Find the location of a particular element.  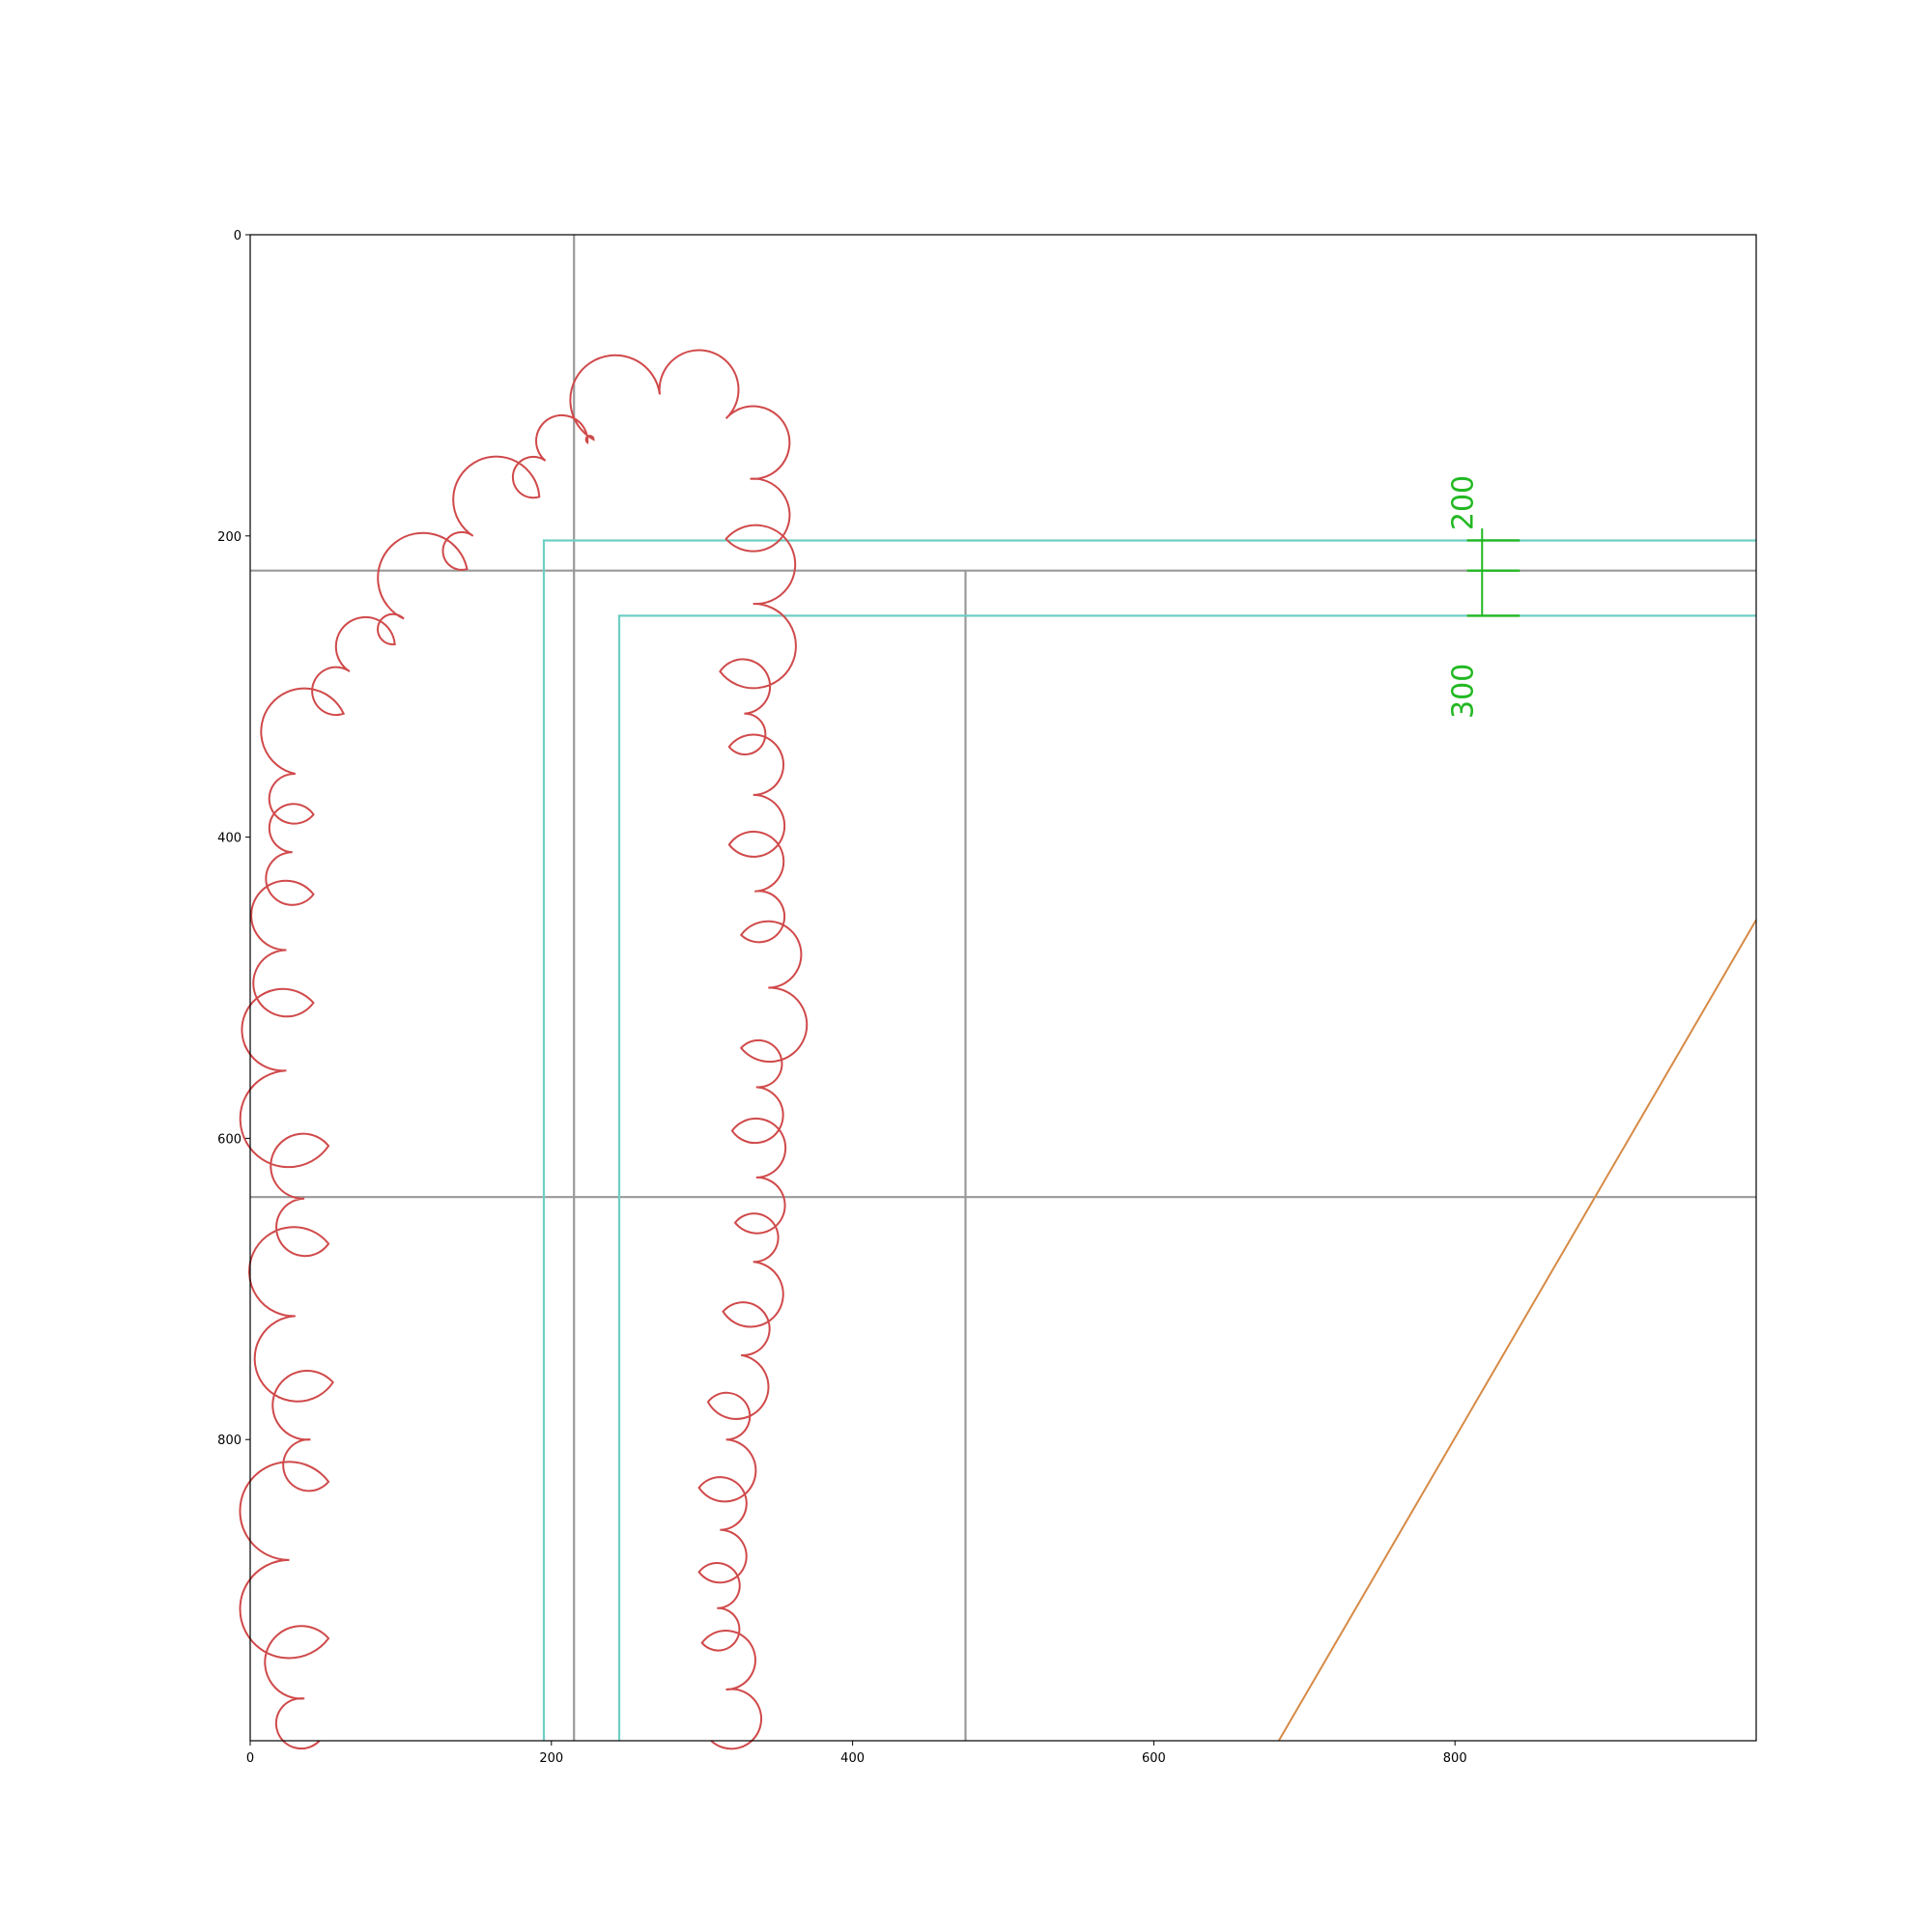

y-axis-ticks: 0 200 400 600 800 is located at coordinates (233, 838).